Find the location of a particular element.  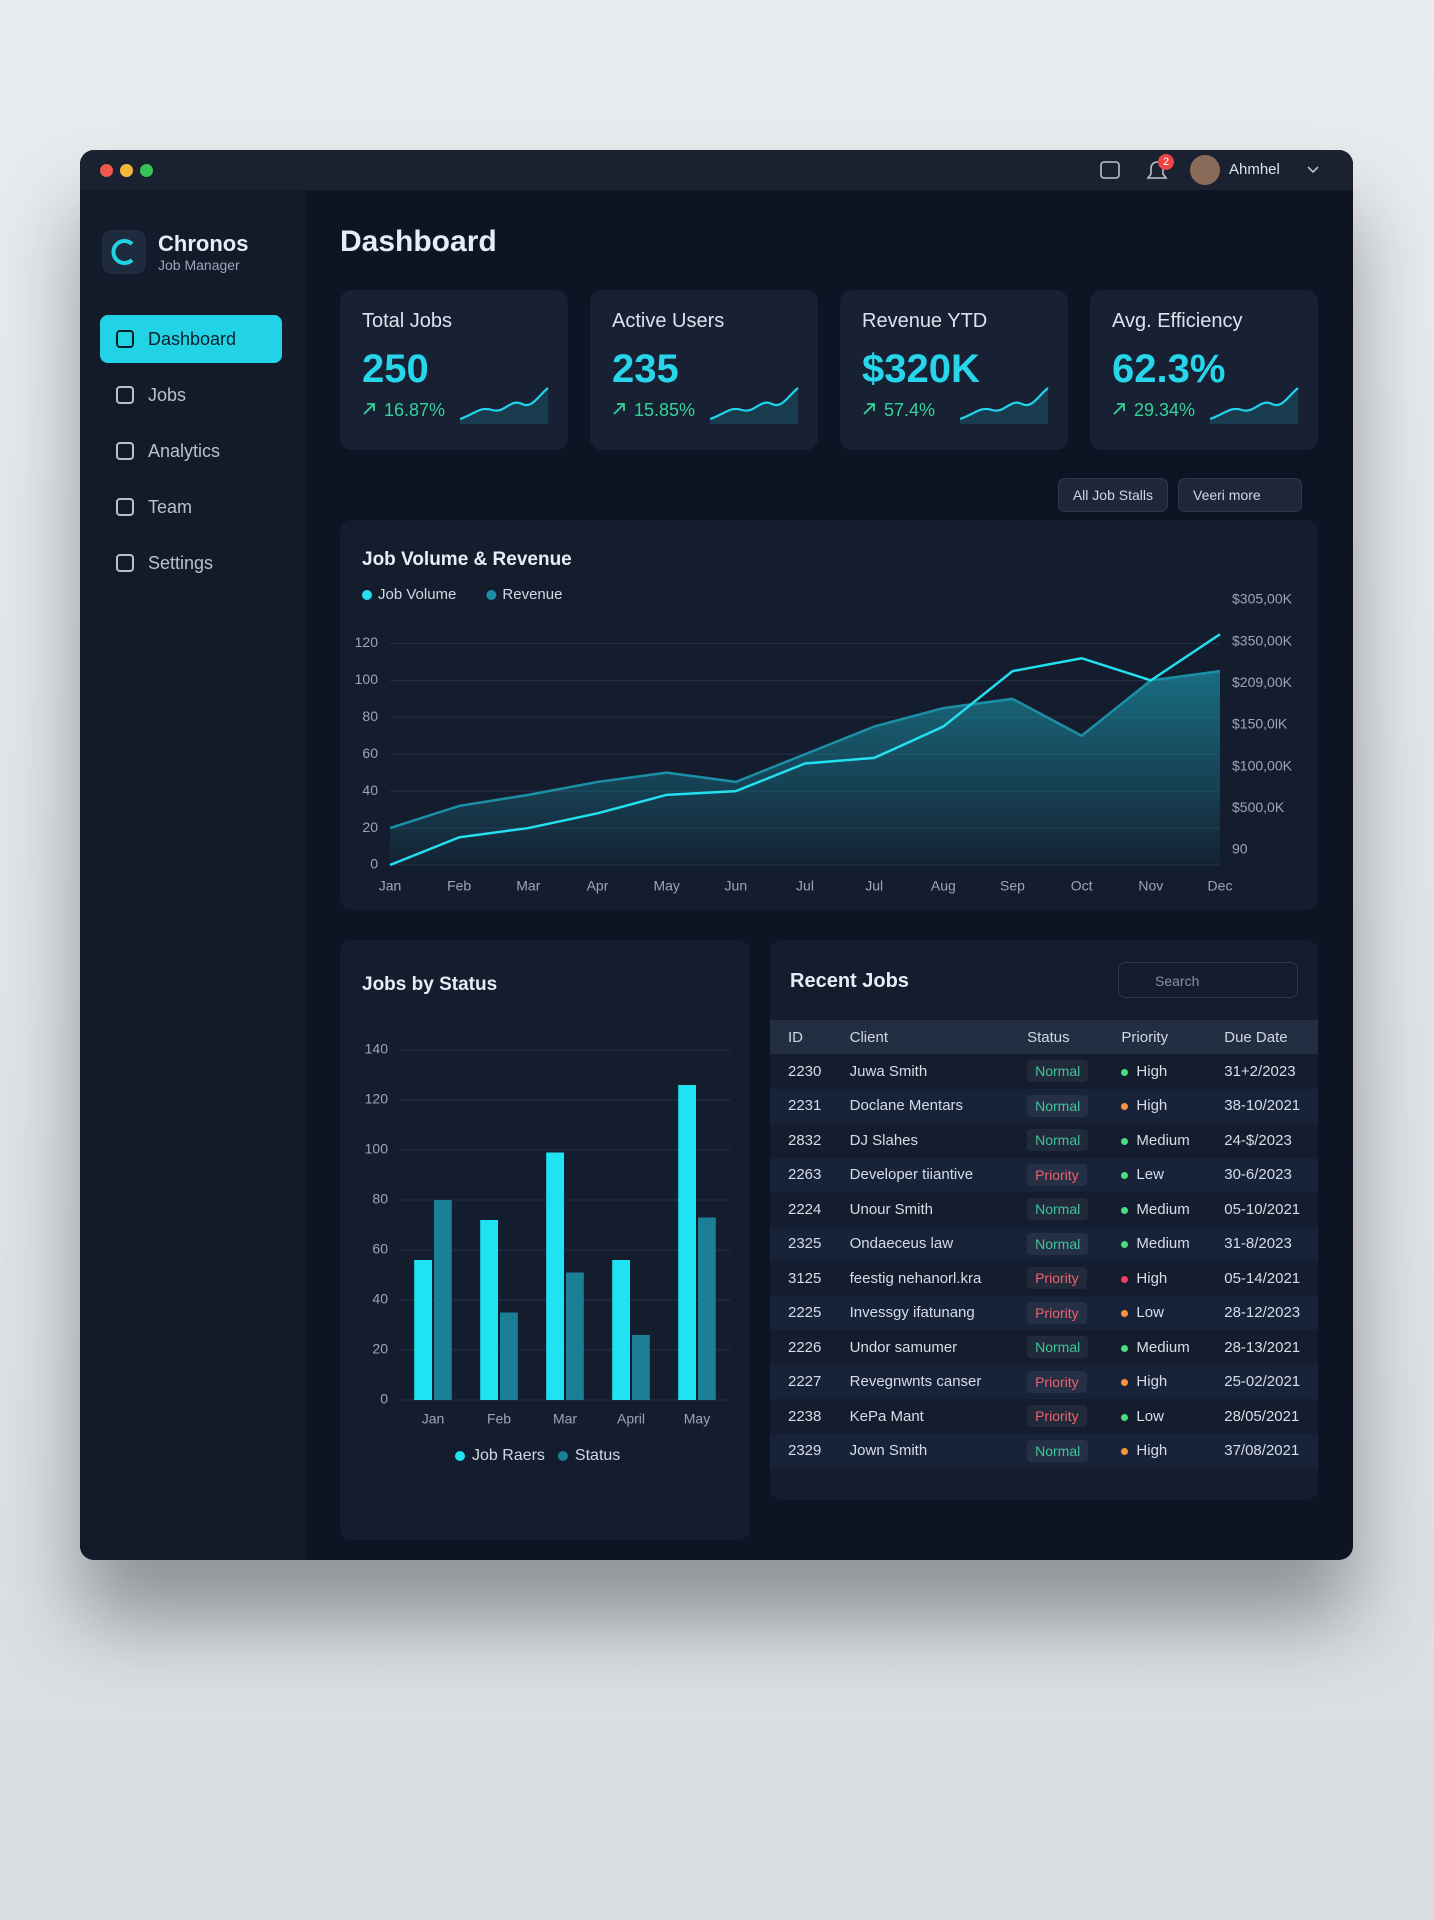

kpi-value: 235 is located at coordinates (645, 369).